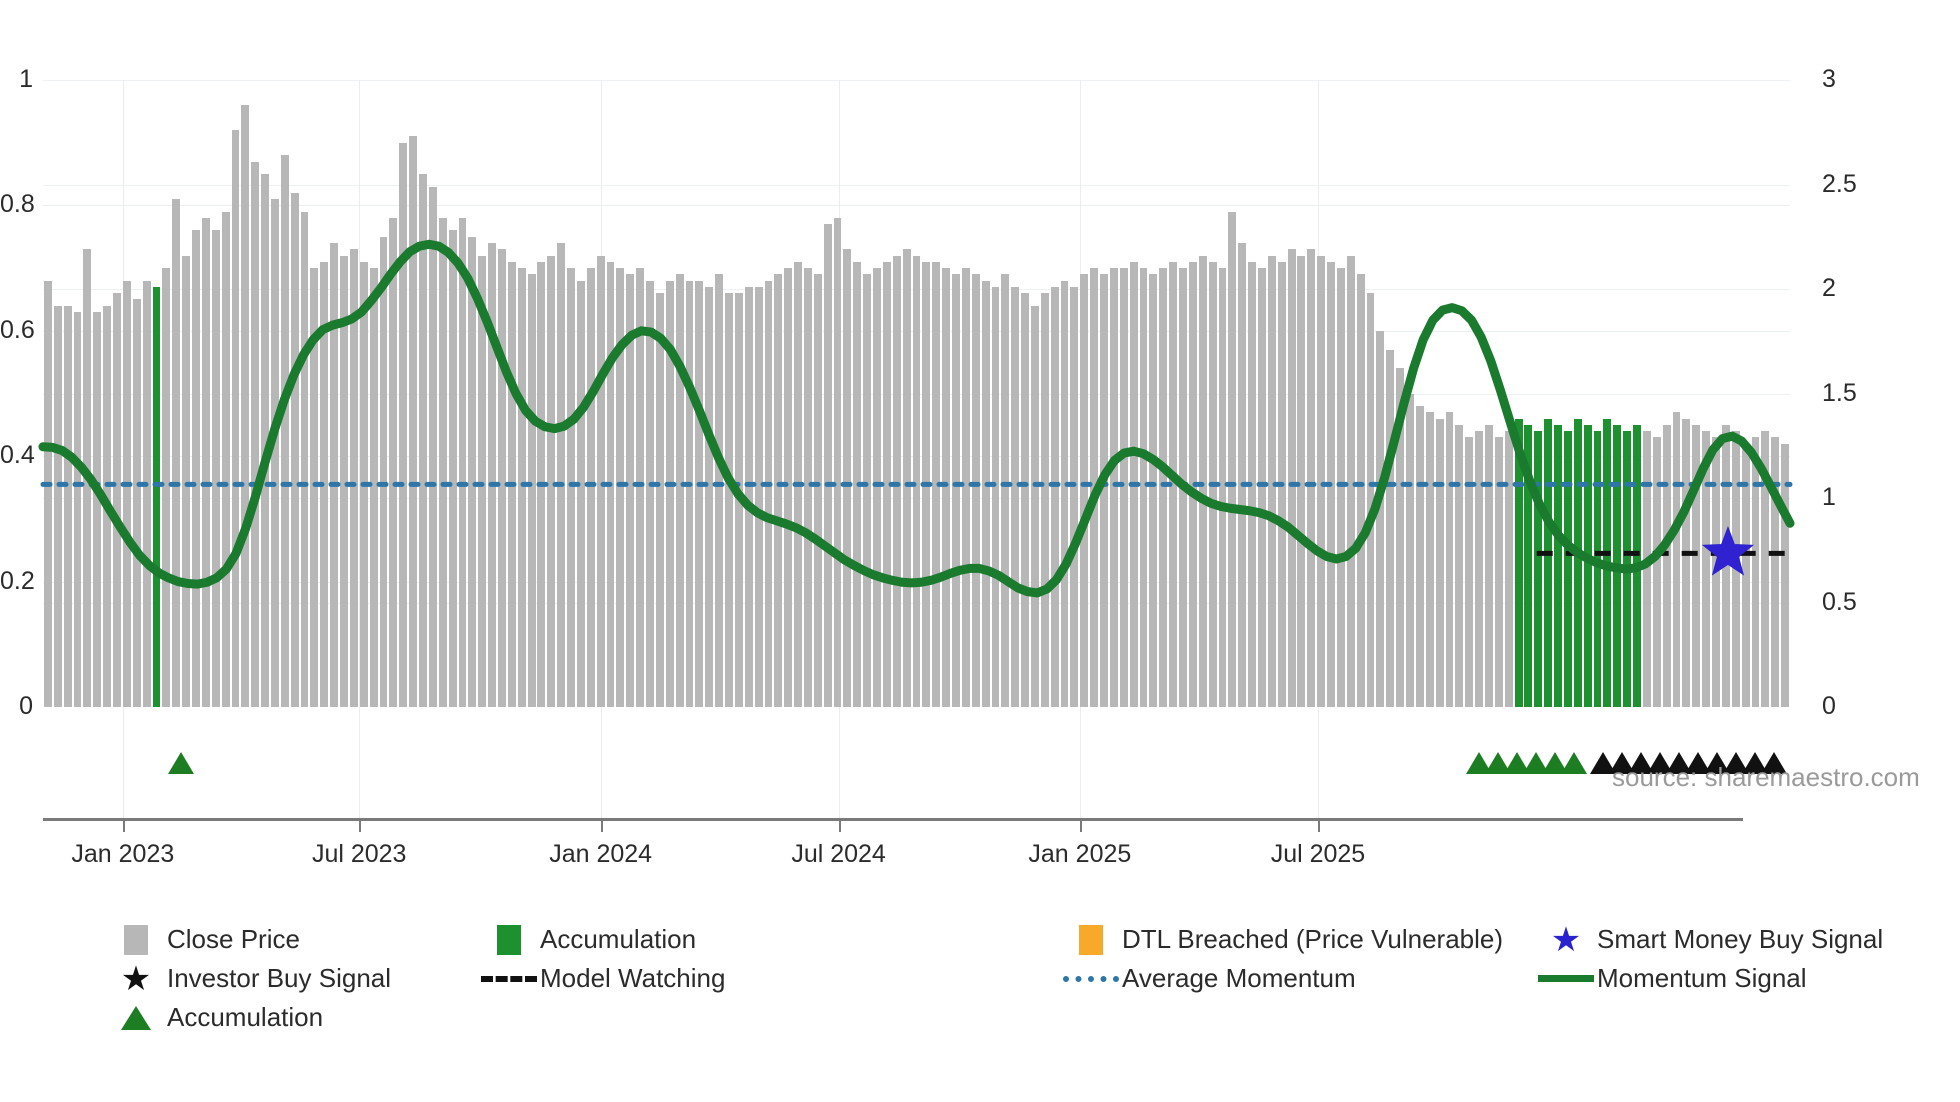 This screenshot has height=1102, width=1960. I want to click on x-tick-label-jan-2024: Jan 2024, so click(601, 854).